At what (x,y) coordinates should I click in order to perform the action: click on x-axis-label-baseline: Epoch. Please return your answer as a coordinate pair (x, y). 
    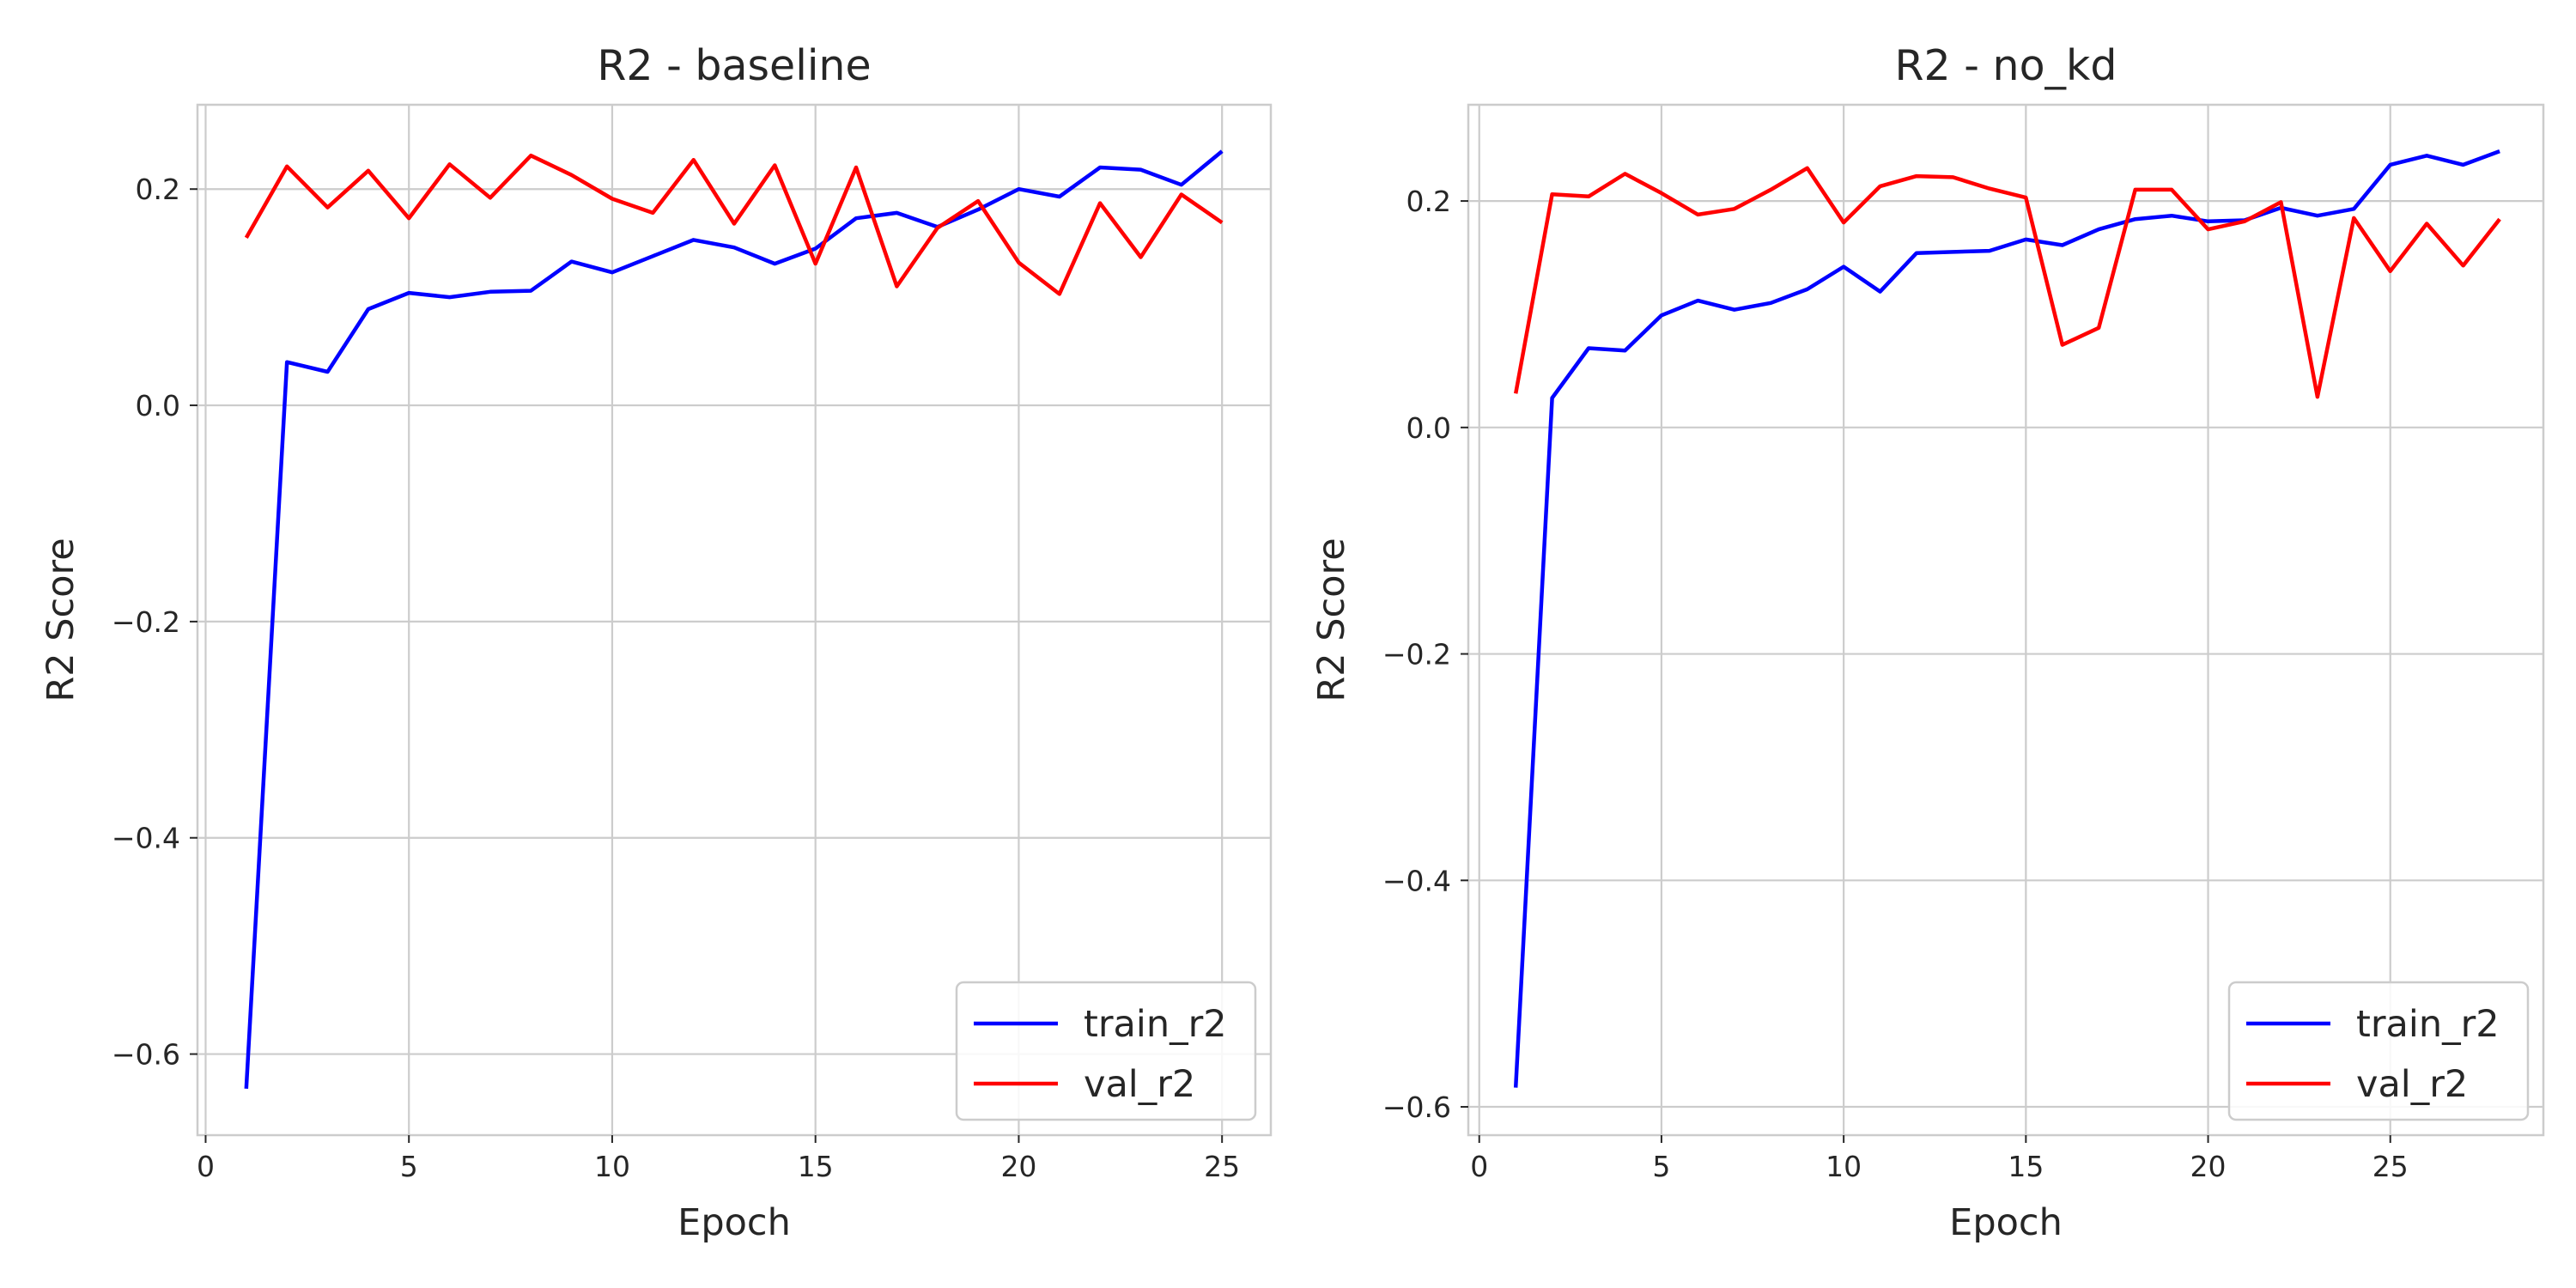
    Looking at the image, I should click on (734, 1222).